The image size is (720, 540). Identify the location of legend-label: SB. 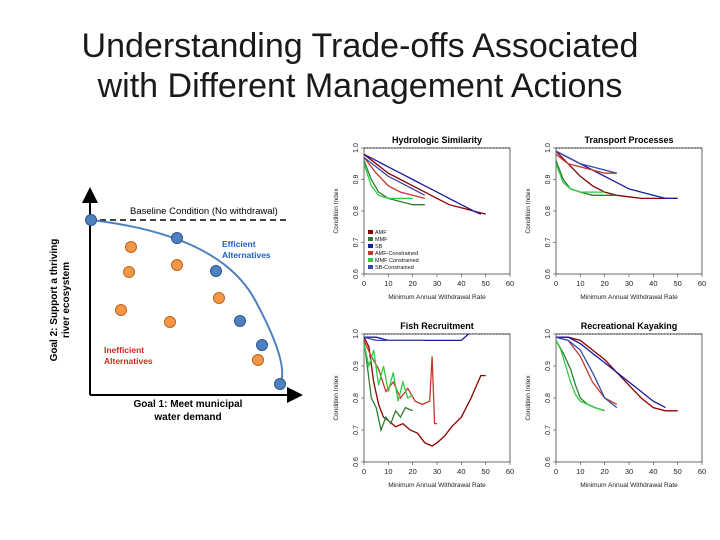
(379, 247).